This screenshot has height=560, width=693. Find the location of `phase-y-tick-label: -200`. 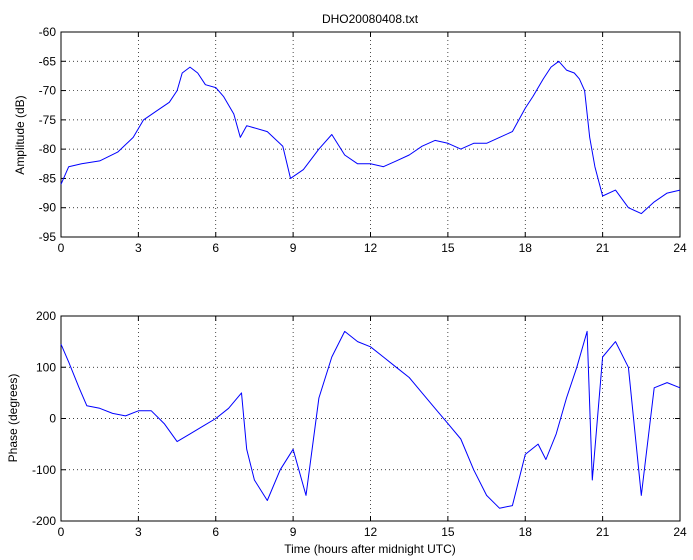

phase-y-tick-label: -200 is located at coordinates (44, 521).